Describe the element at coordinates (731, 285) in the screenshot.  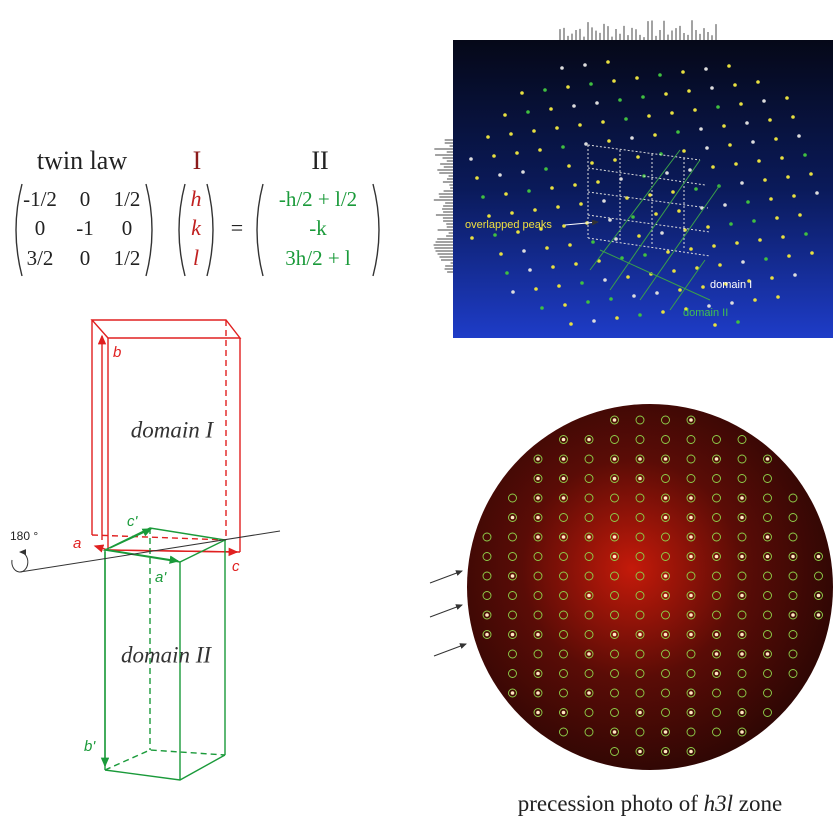
I see `annotation: domain I` at that location.